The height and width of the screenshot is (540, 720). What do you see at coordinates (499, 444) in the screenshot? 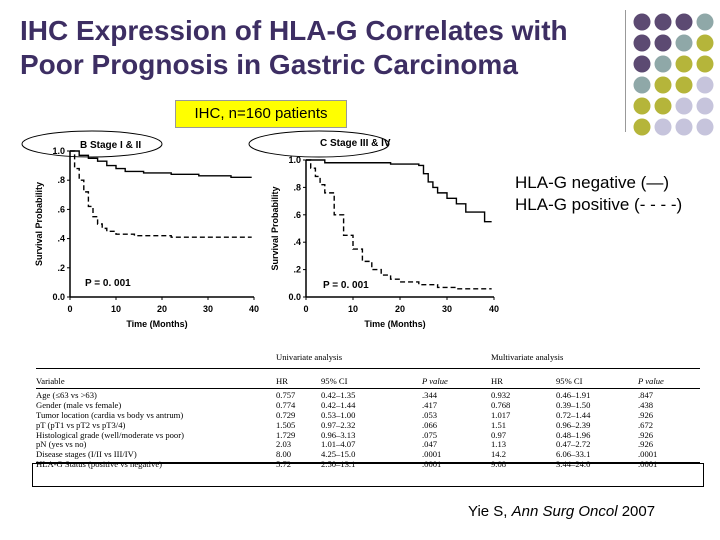
I see `table-cell: 1.13` at bounding box center [499, 444].